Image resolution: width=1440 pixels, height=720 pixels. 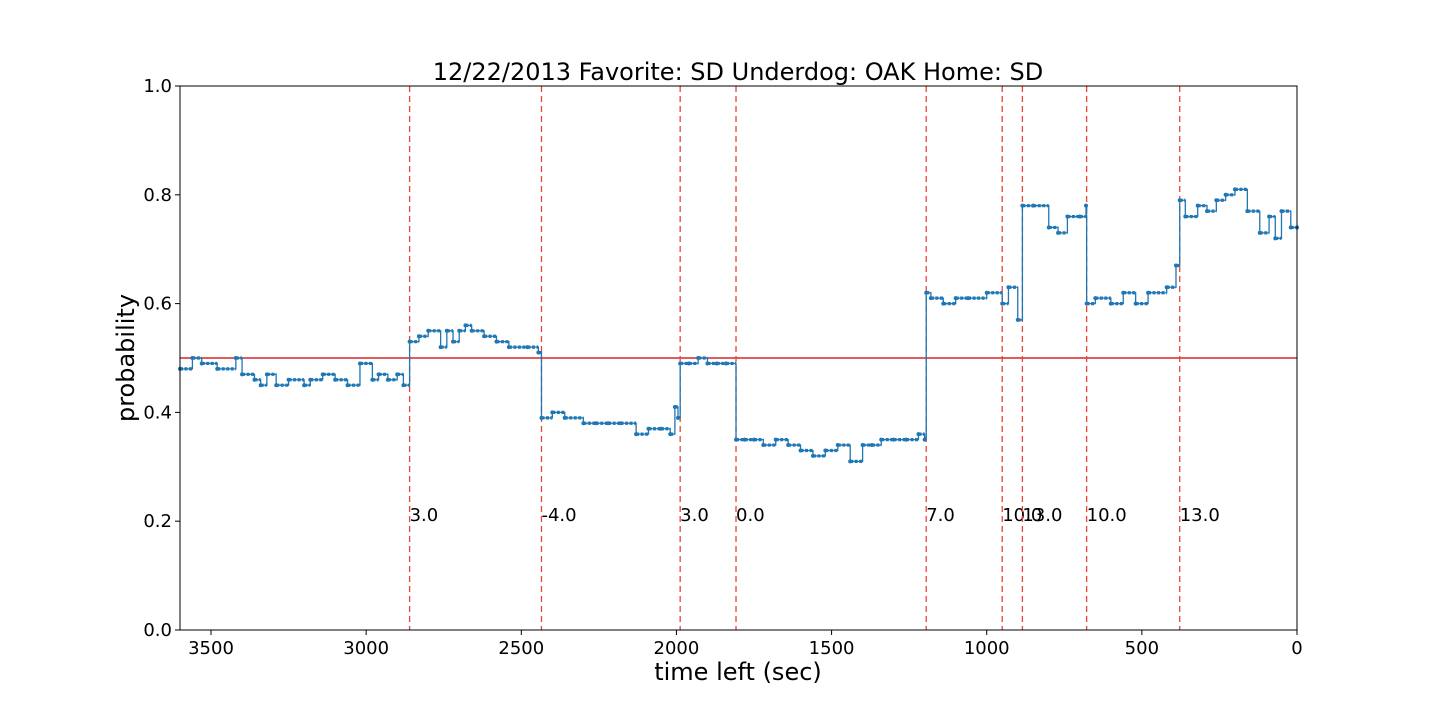 I want to click on y-tick-label: 1.0, so click(x=157, y=86).